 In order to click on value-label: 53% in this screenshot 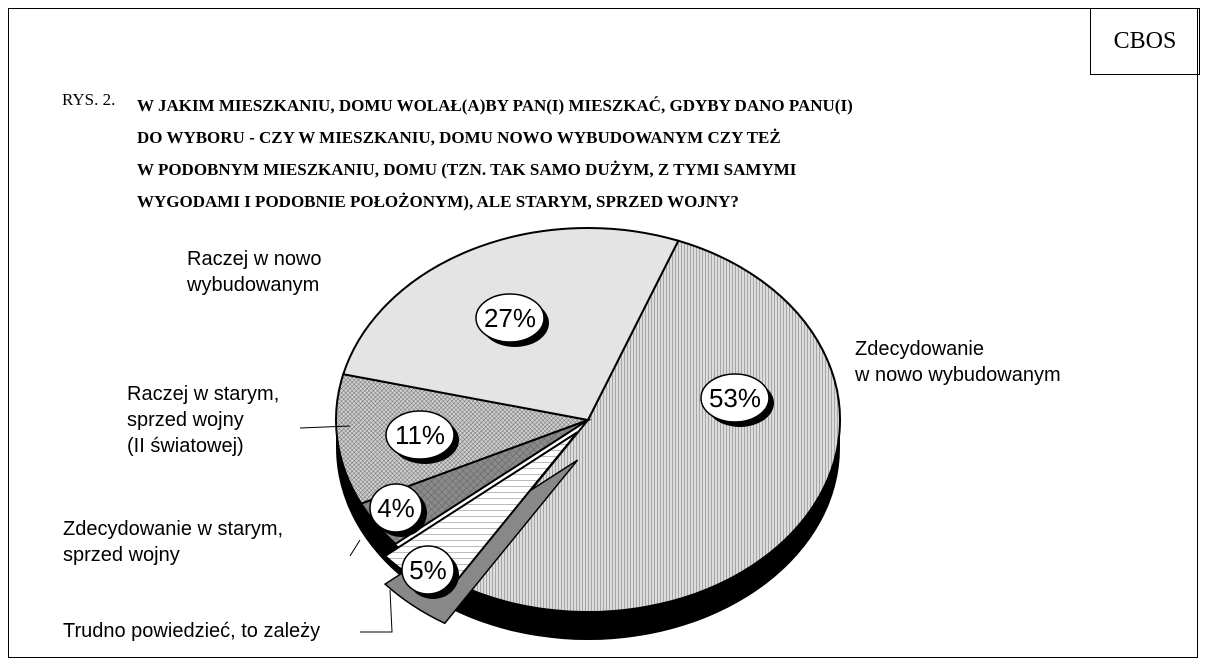, I will do `click(735, 398)`.